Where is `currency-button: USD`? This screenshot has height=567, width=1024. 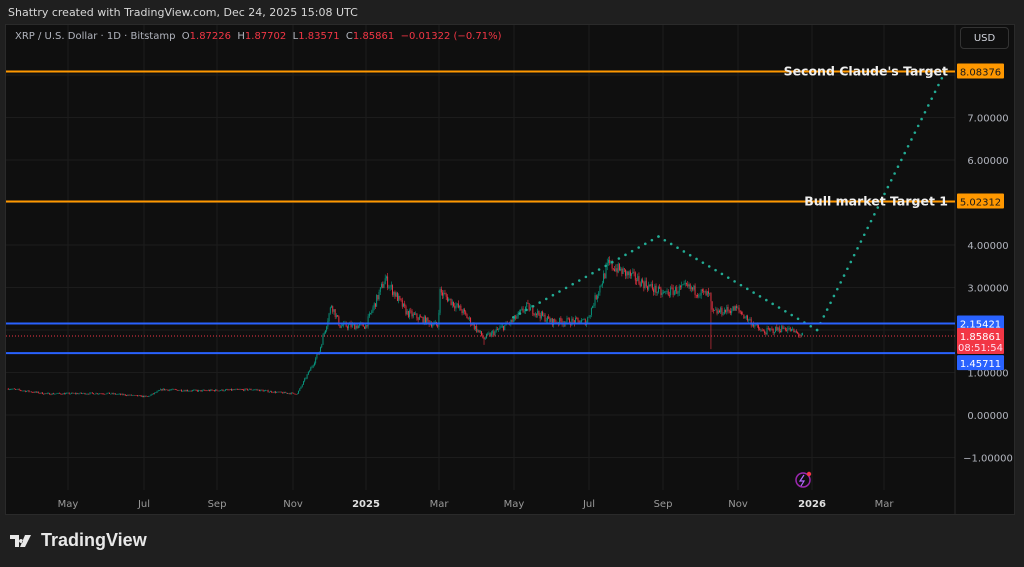
currency-button: USD is located at coordinates (984, 38).